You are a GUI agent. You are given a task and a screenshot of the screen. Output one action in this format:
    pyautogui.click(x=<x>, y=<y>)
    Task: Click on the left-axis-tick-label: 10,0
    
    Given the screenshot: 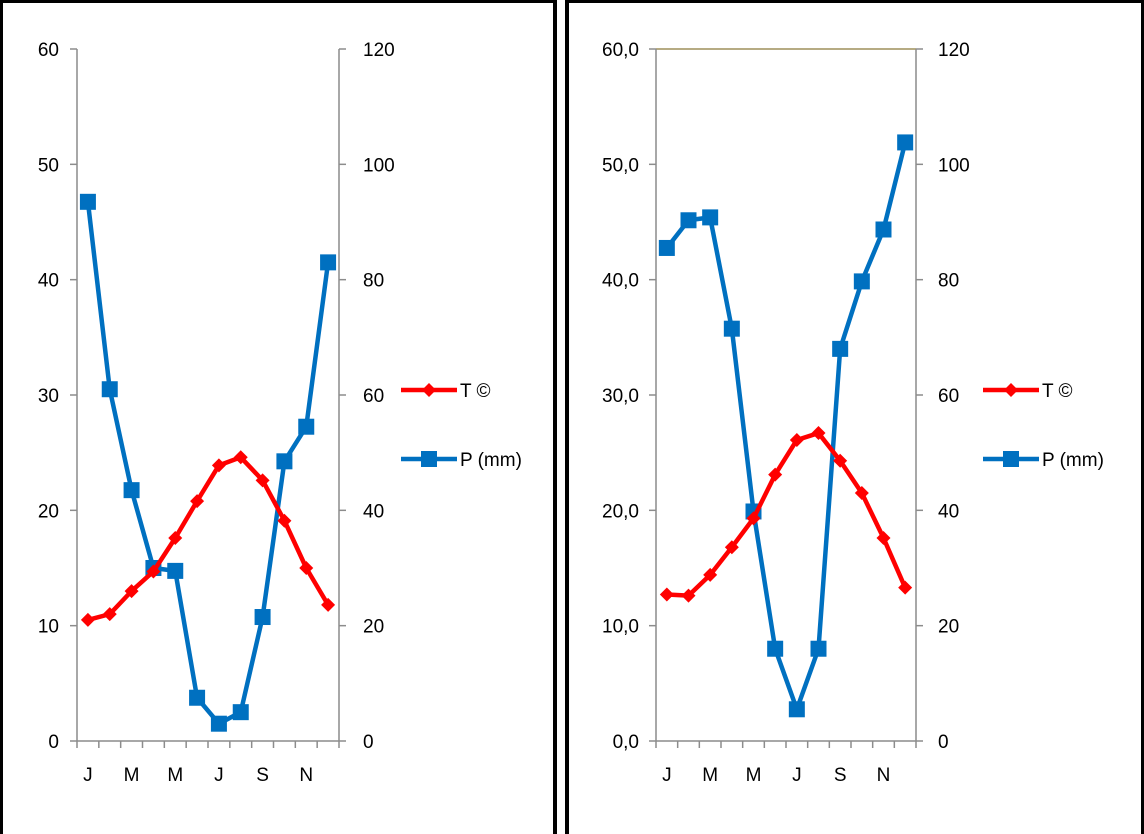 What is the action you would take?
    pyautogui.click(x=620, y=627)
    